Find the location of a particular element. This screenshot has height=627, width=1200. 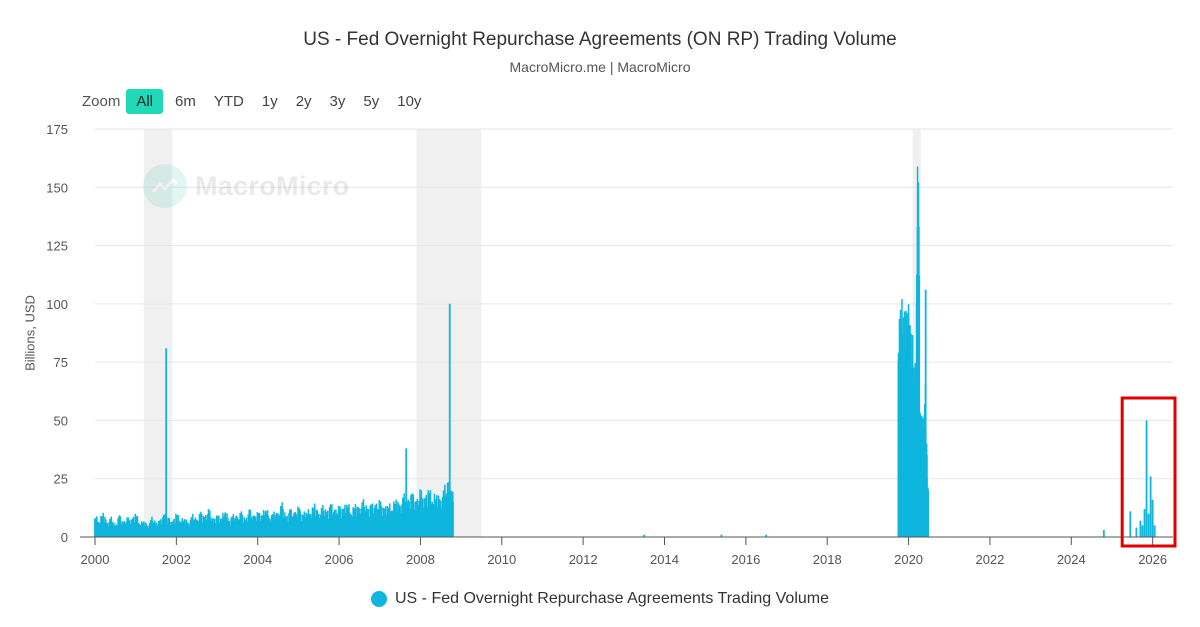

y-tick-label: 100 is located at coordinates (57, 304).